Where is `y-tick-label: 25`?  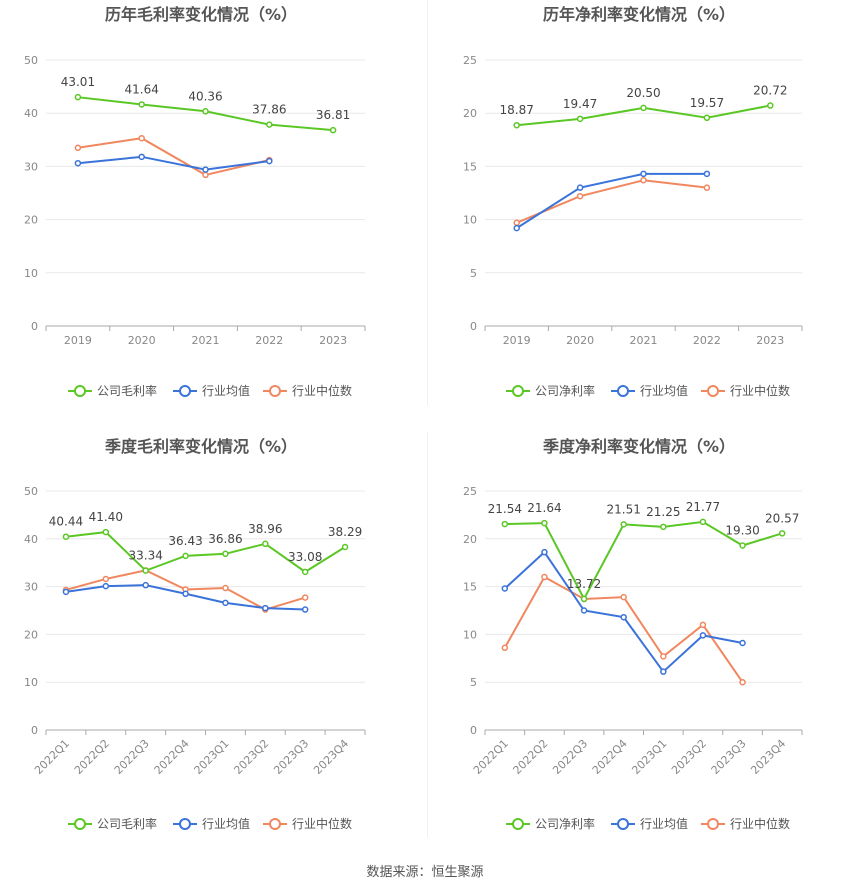
y-tick-label: 25 is located at coordinates (470, 60).